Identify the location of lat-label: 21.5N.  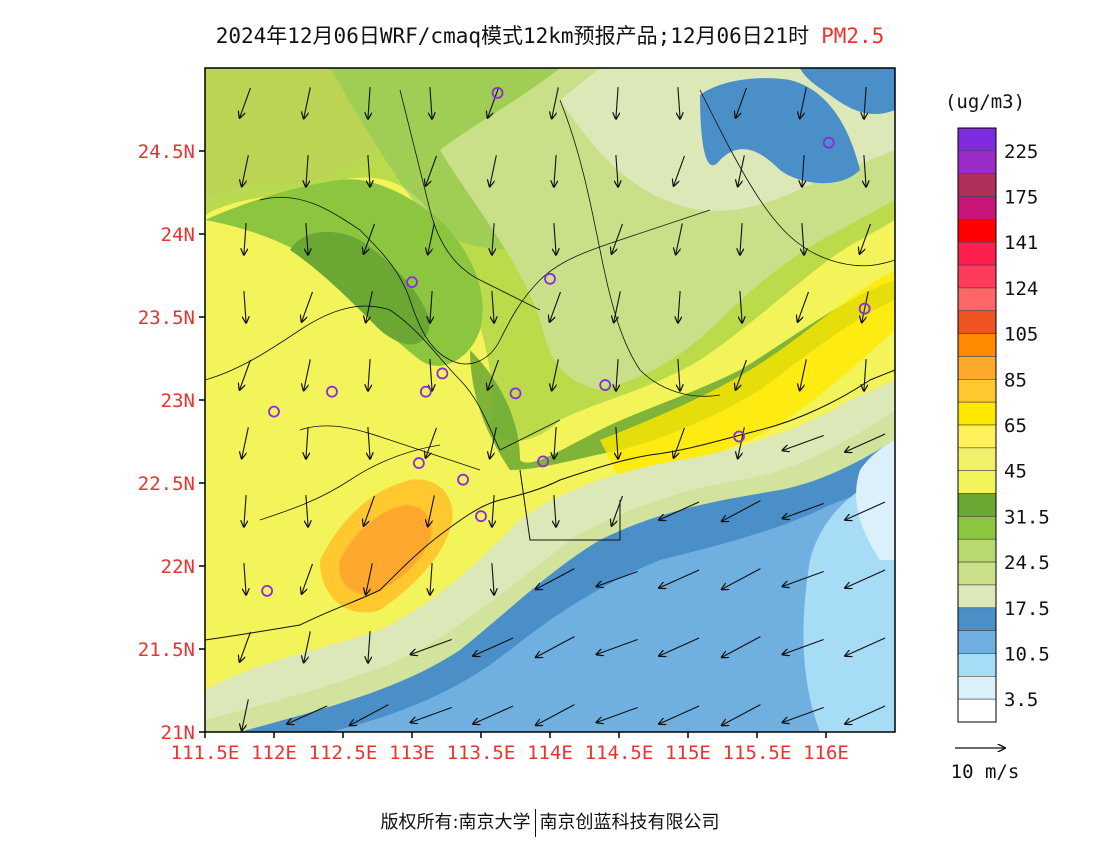
(166, 650).